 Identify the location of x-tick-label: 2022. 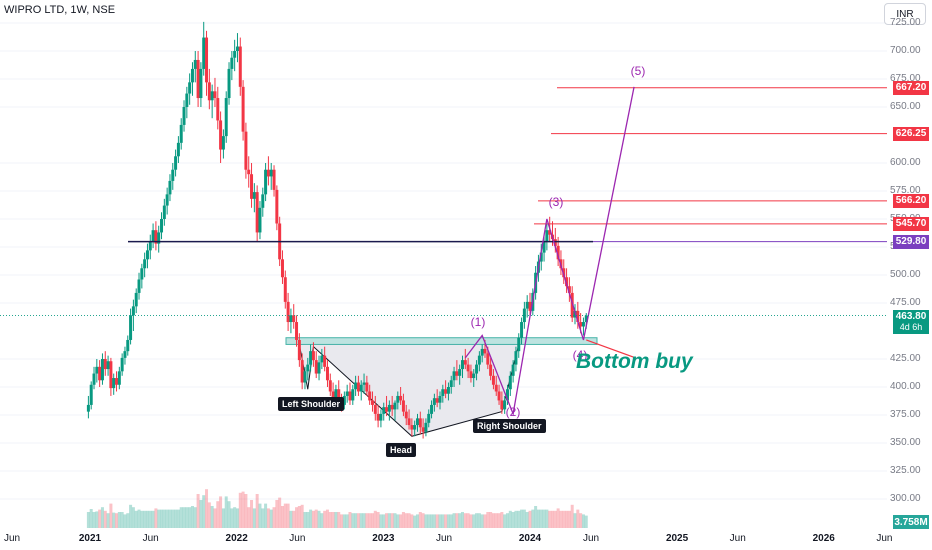
(236, 538).